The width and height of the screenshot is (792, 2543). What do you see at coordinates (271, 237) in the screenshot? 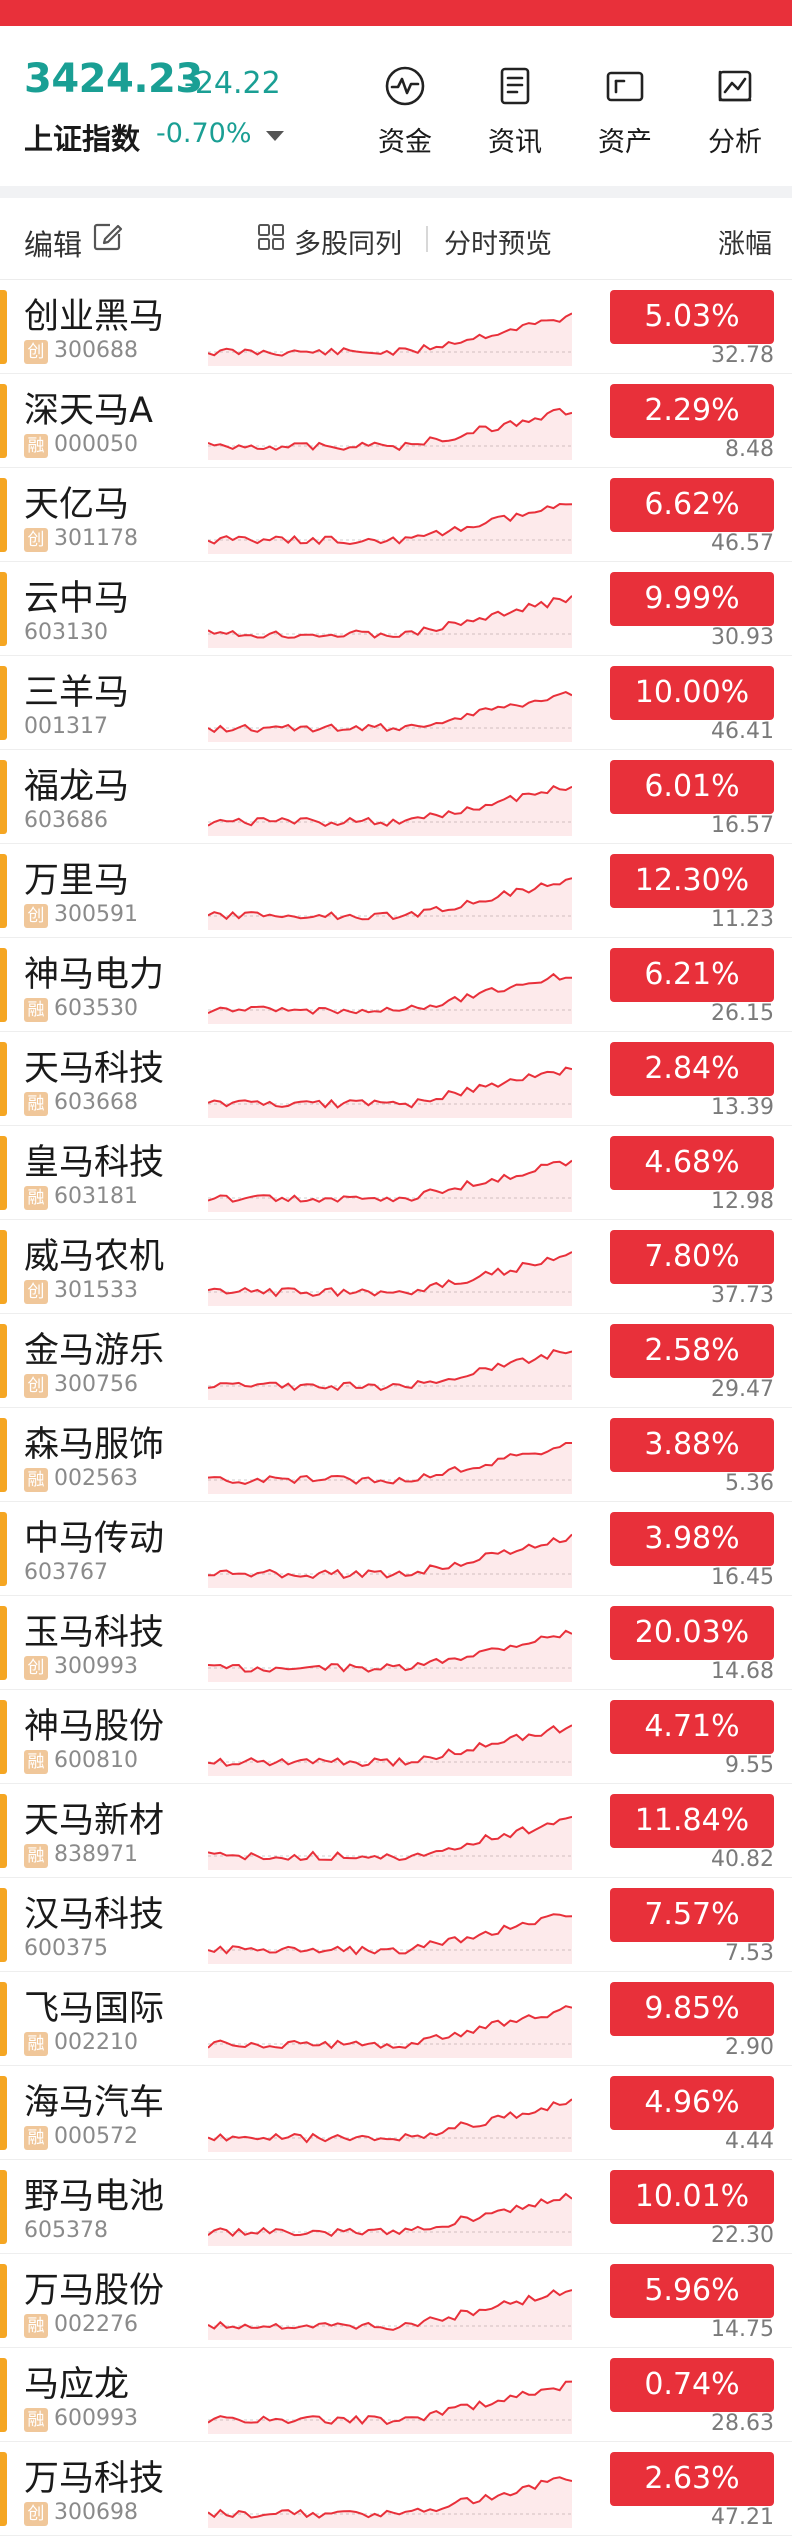
I see `grid-icon` at bounding box center [271, 237].